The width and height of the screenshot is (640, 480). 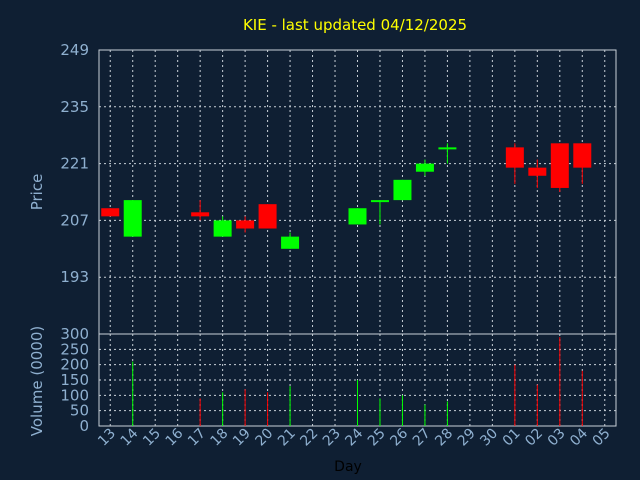 I want to click on volume-tick-label: 200, so click(x=74, y=365).